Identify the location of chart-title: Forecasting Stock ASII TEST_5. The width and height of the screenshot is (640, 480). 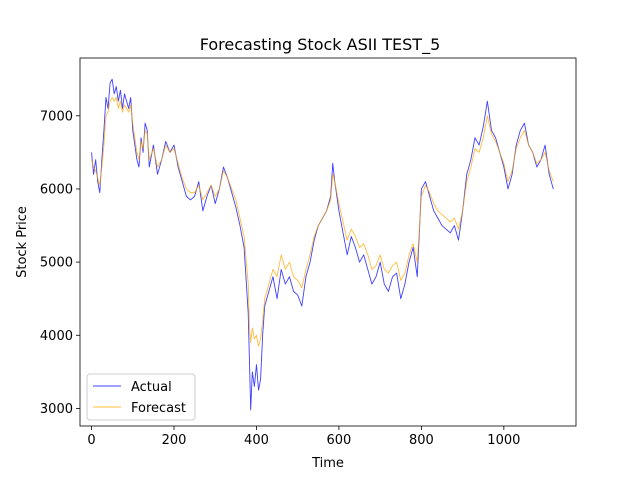
(320, 45).